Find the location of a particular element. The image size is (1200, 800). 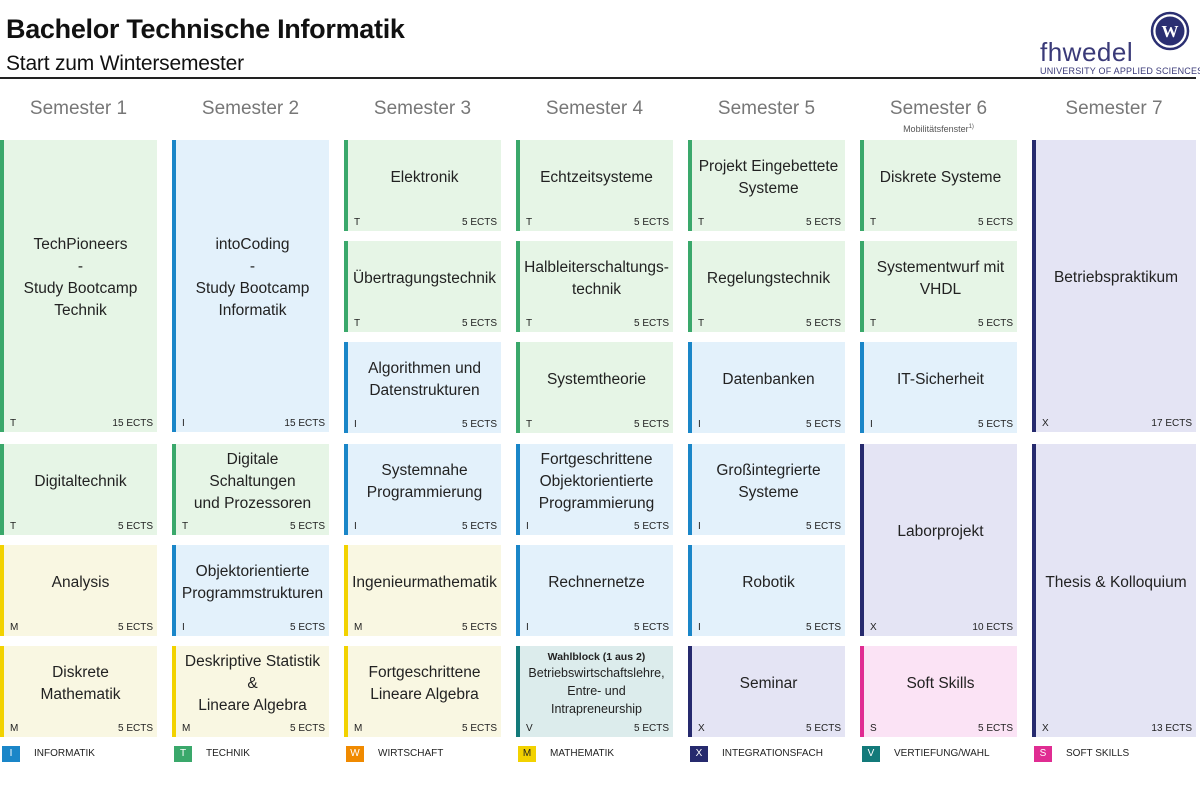

course-name: Datenbanken is located at coordinates (768, 379).